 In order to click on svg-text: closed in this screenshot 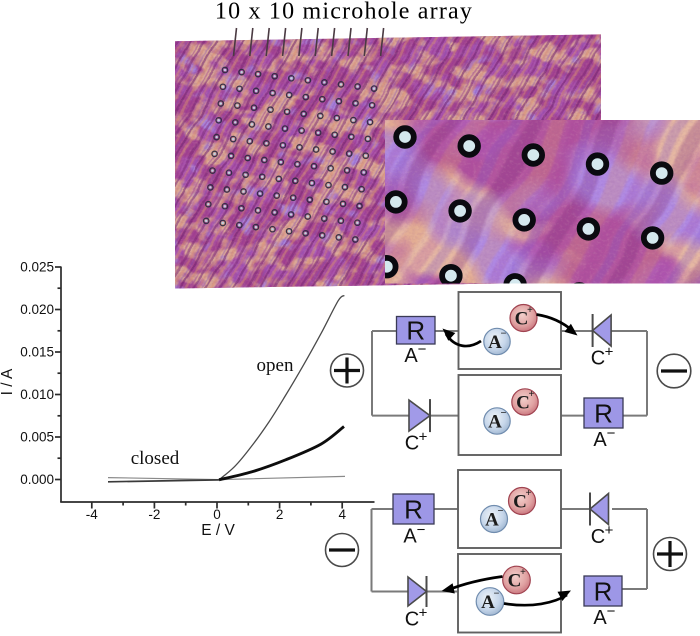, I will do `click(155, 458)`.